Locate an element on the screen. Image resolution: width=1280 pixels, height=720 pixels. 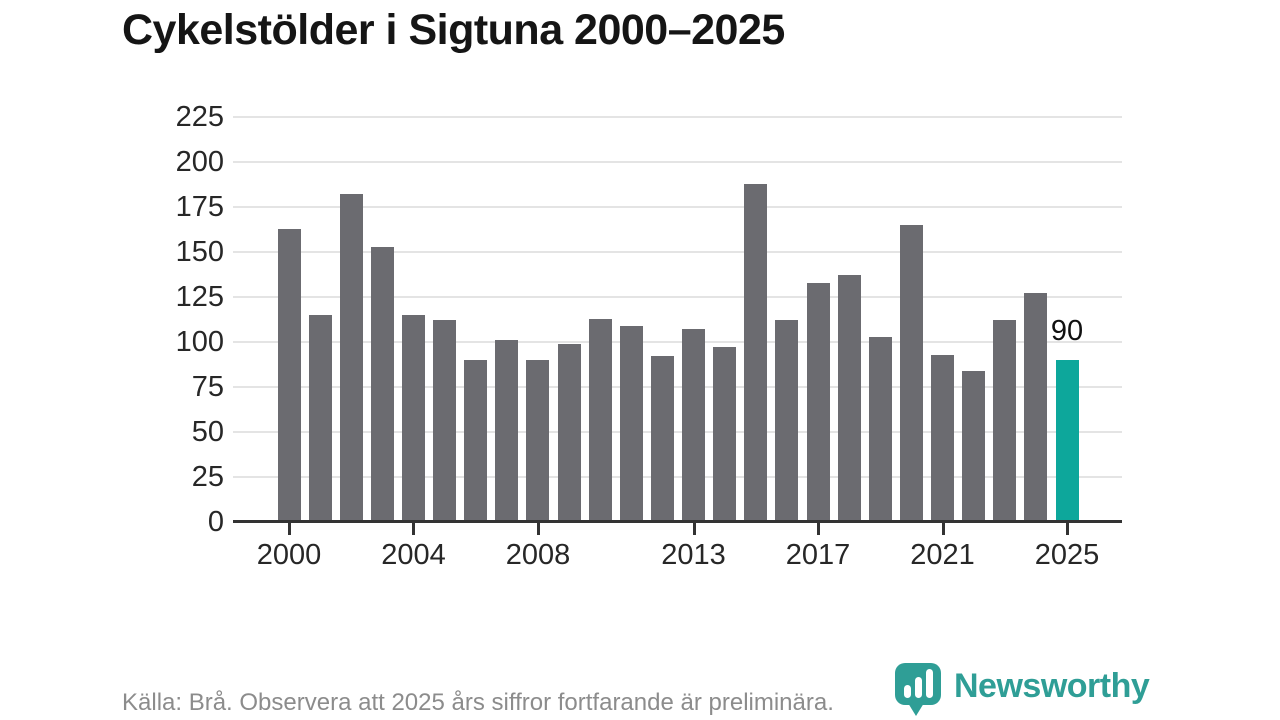
x-tick-label: 2000 is located at coordinates (289, 555).